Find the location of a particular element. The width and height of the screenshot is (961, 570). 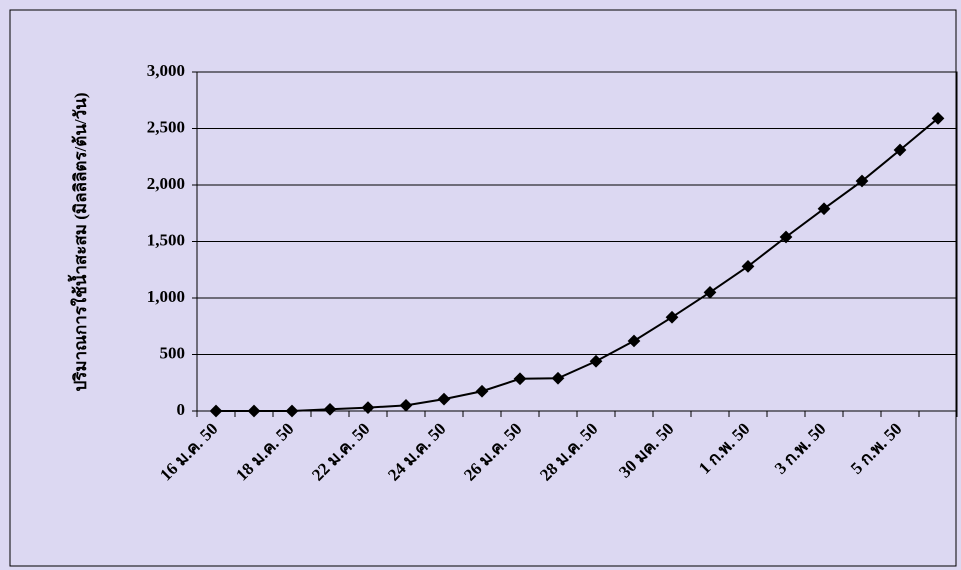

y-tick-label: 500 is located at coordinates (173, 352).